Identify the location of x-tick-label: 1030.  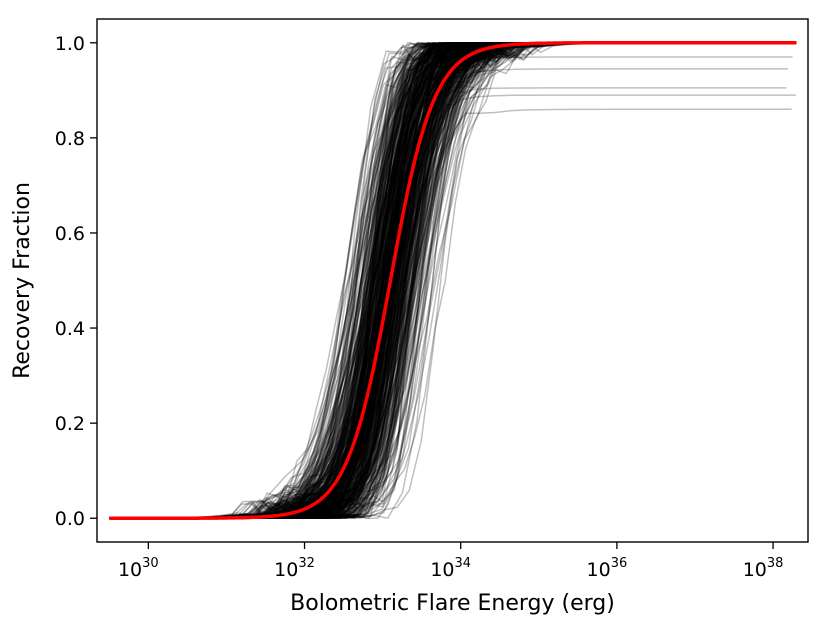
(138, 568).